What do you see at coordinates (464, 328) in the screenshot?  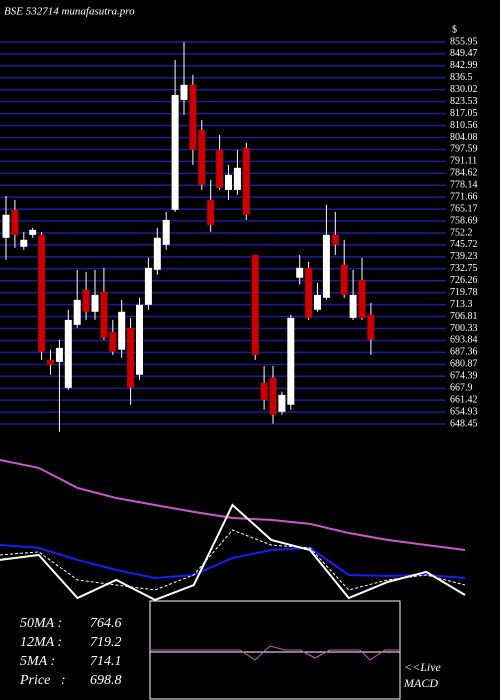 I see `y-tick-label: 700.33` at bounding box center [464, 328].